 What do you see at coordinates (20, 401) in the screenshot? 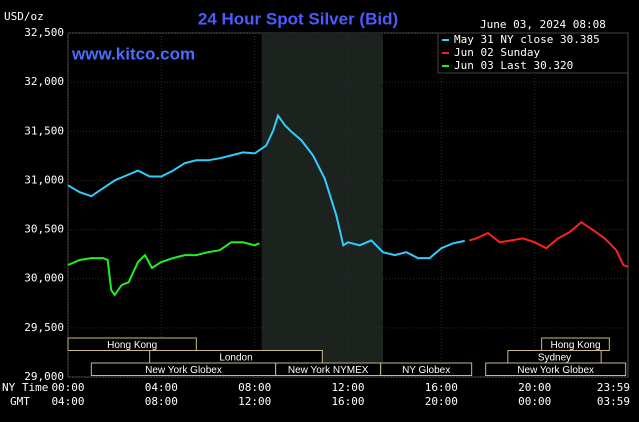
I see `x2-axis-label: GMT` at bounding box center [20, 401].